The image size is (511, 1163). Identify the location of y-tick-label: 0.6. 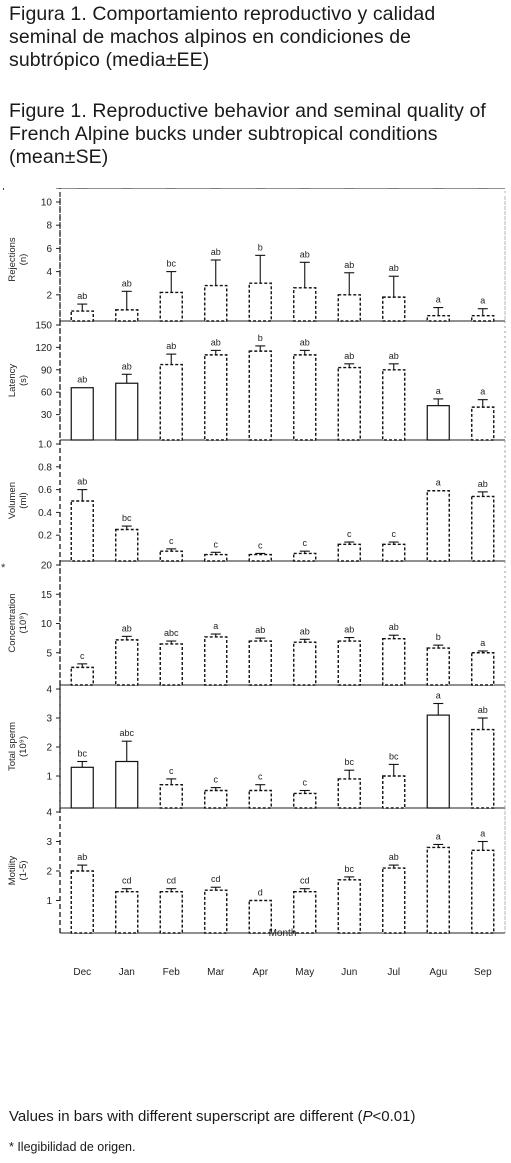
(45, 490).